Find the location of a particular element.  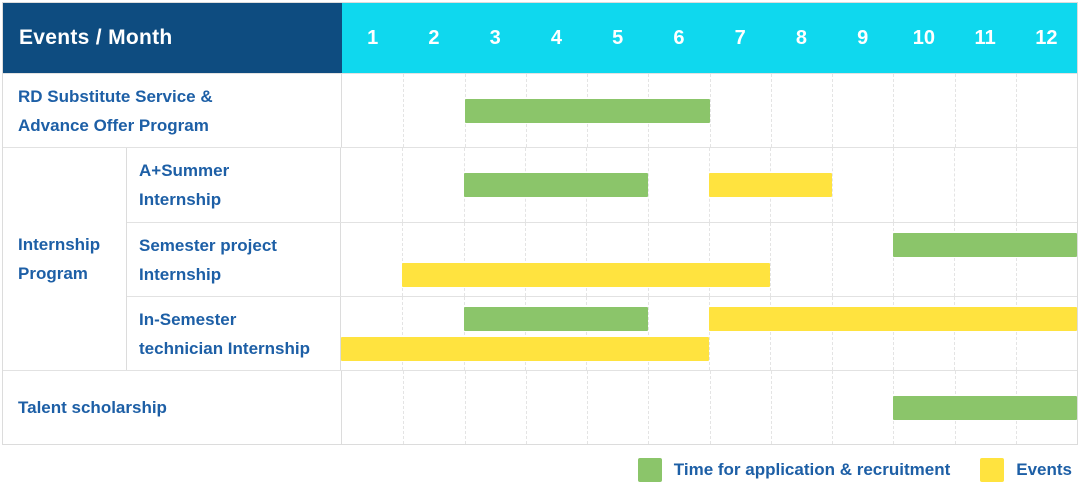

header-row: Events / Month 1 2 3 4 5 6 7 8 9 10 11 12 is located at coordinates (540, 38).